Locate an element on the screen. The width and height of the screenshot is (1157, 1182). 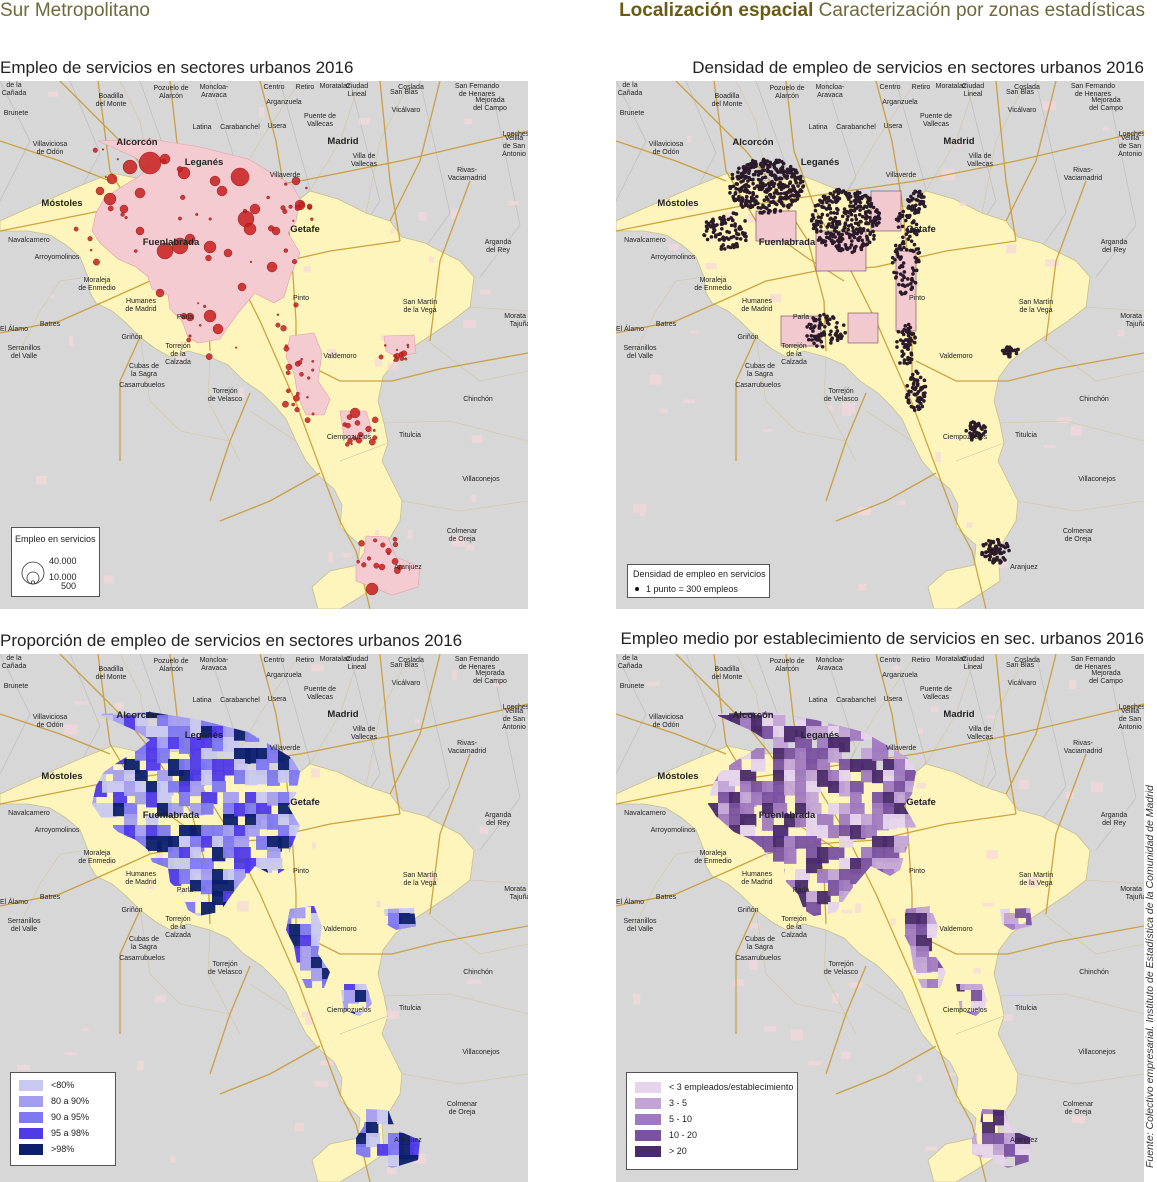
place-label: Centro is located at coordinates (890, 660).